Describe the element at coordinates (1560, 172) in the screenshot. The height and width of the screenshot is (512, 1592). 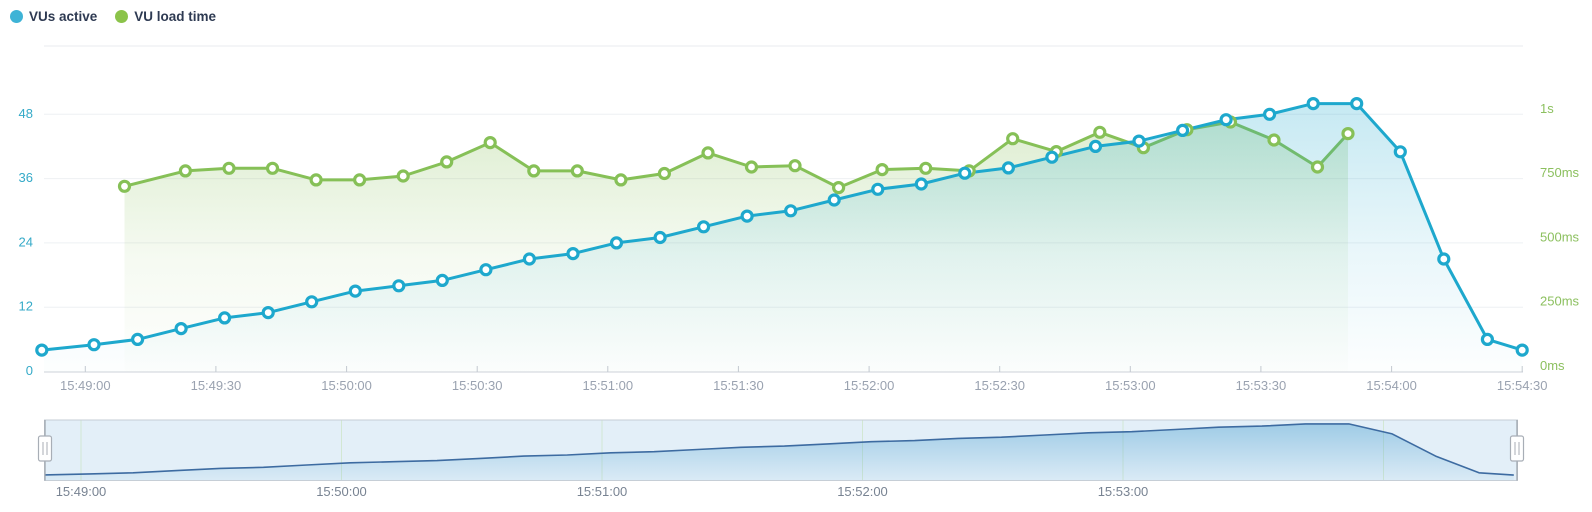
I see `right-y-axis-label: 750ms` at that location.